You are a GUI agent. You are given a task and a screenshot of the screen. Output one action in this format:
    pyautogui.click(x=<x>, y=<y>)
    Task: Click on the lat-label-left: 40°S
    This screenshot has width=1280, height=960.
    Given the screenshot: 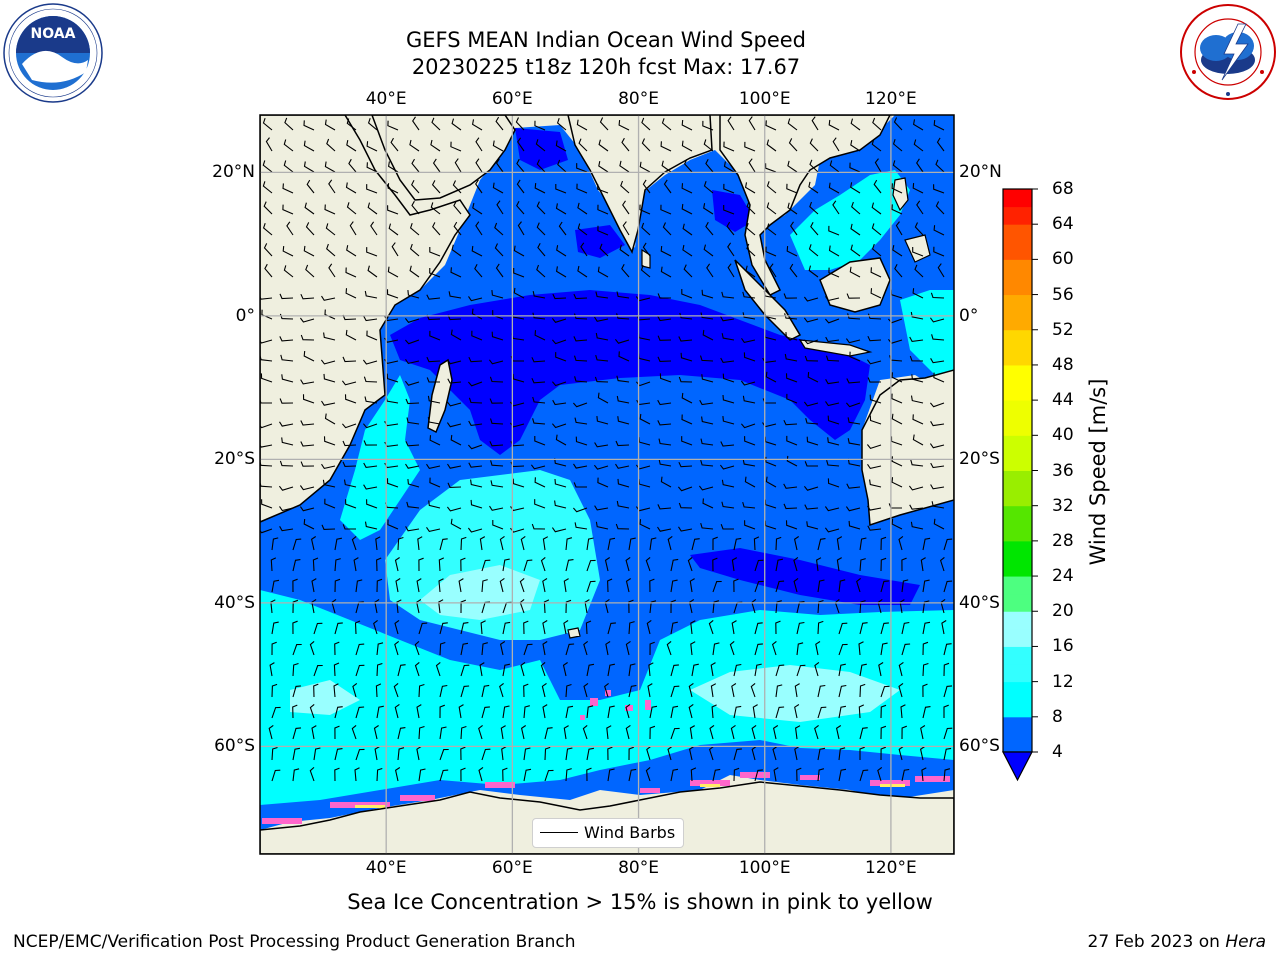 What is the action you would take?
    pyautogui.click(x=234, y=602)
    